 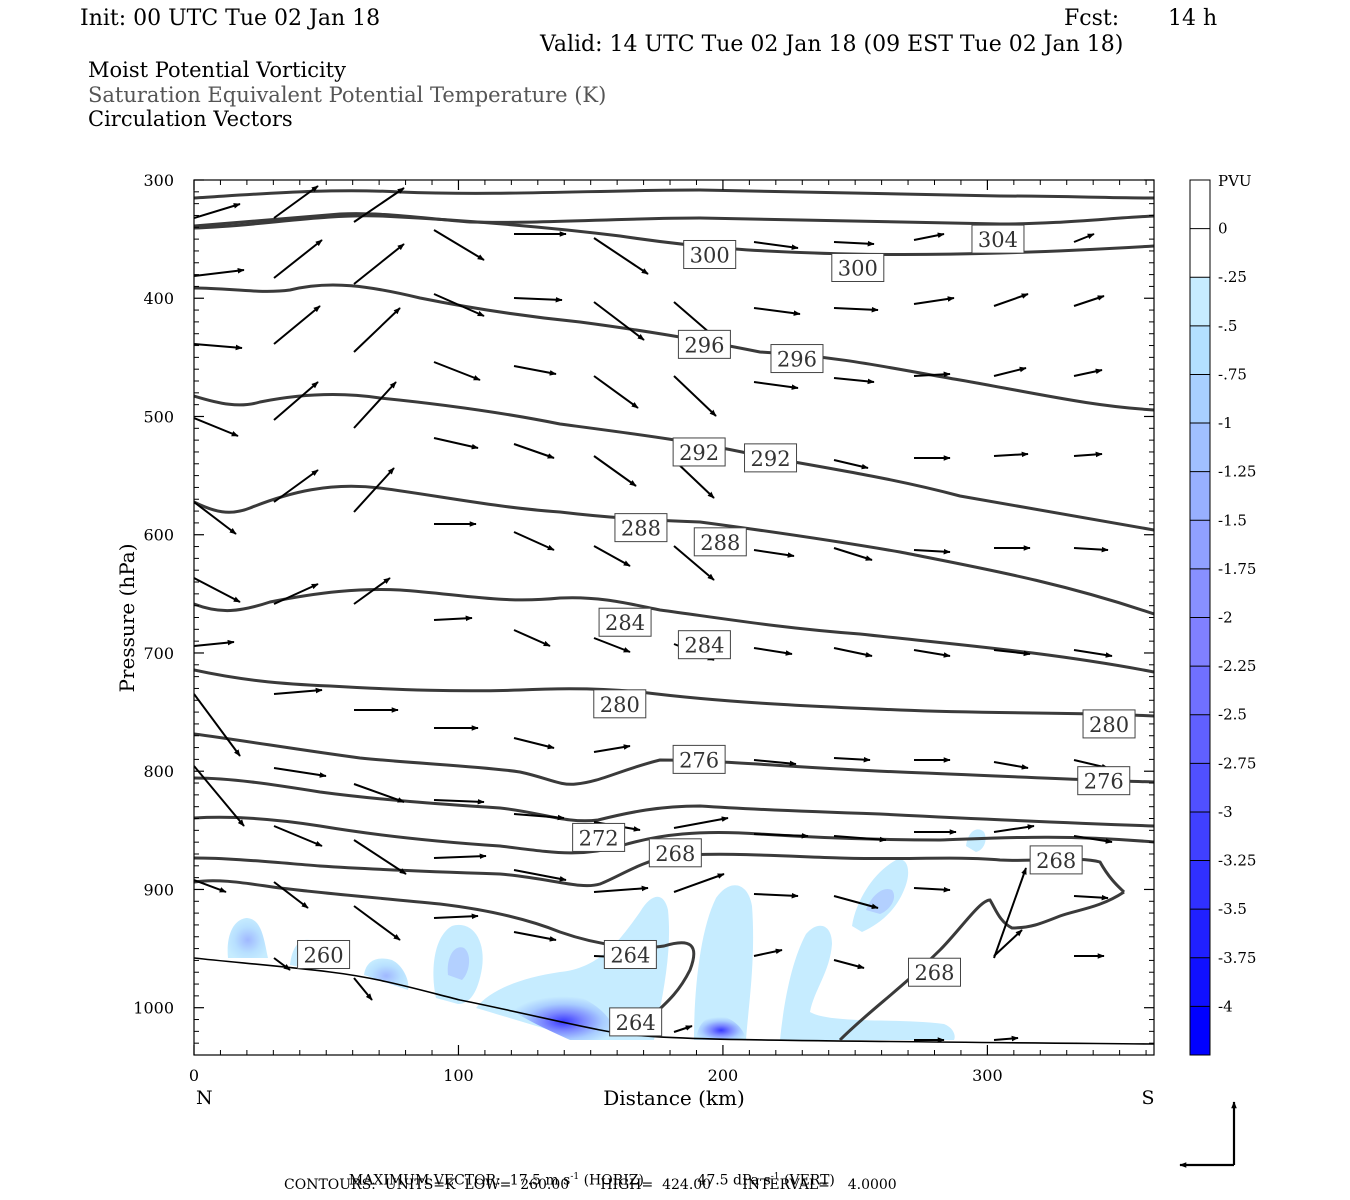 I want to click on contour-label-text: 300, so click(x=710, y=255).